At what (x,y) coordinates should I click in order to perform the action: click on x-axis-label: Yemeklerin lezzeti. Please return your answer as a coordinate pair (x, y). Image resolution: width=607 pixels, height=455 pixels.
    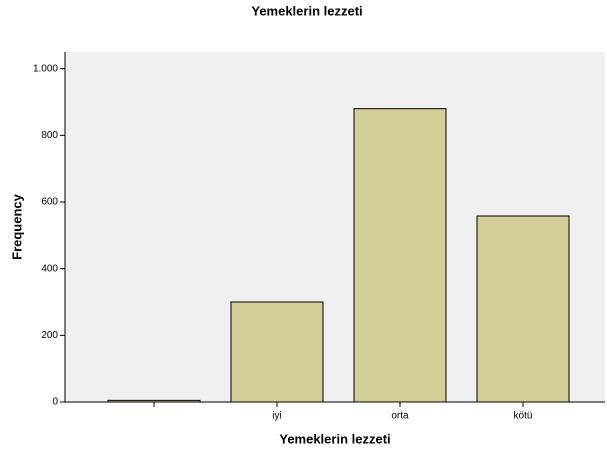
    Looking at the image, I should click on (334, 438).